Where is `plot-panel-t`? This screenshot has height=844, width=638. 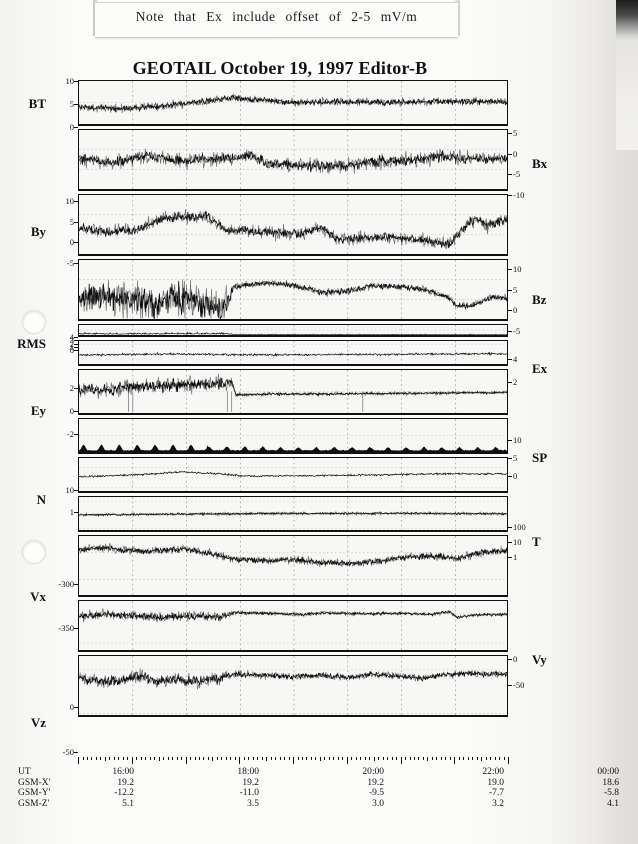 plot-panel-t is located at coordinates (293, 514).